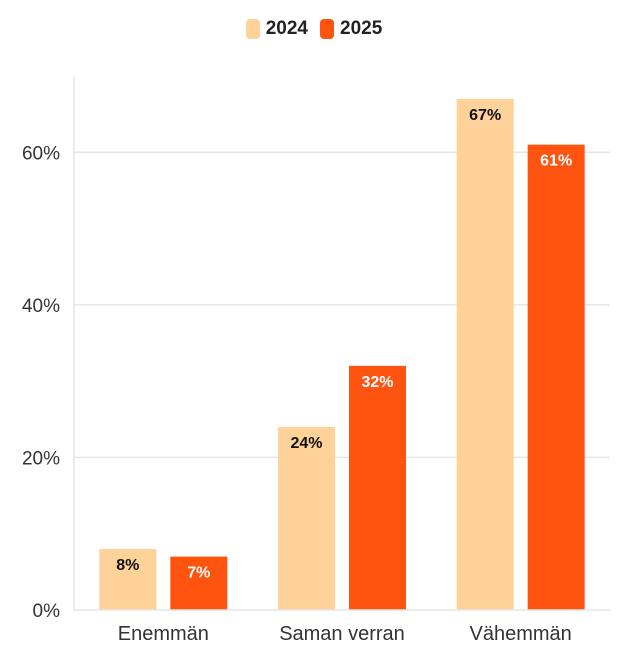 This screenshot has height=662, width=628. I want to click on legend-swatch-2025, so click(327, 29).